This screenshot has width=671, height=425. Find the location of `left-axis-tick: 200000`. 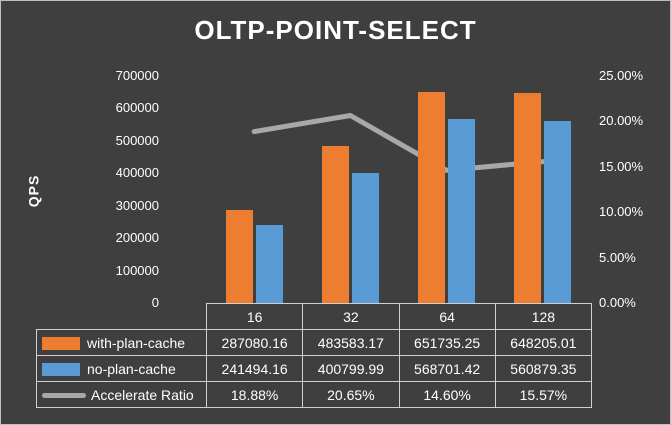

left-axis-tick: 200000 is located at coordinates (137, 238).